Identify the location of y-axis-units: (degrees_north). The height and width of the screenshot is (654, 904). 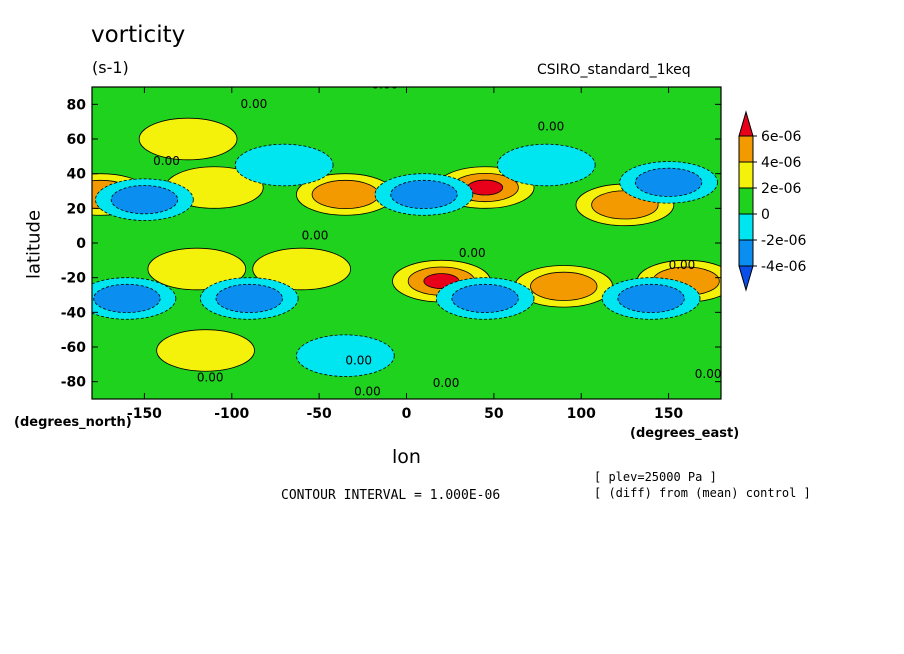
(73, 422).